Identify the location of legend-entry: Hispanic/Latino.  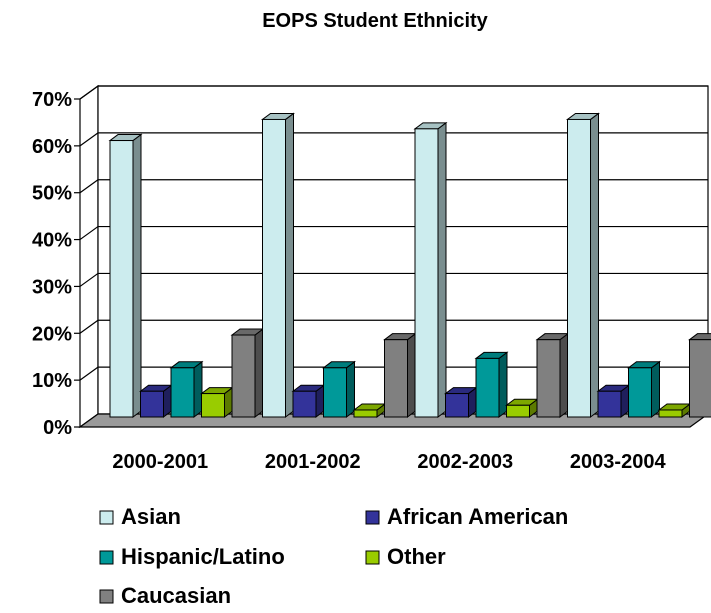
(192, 556).